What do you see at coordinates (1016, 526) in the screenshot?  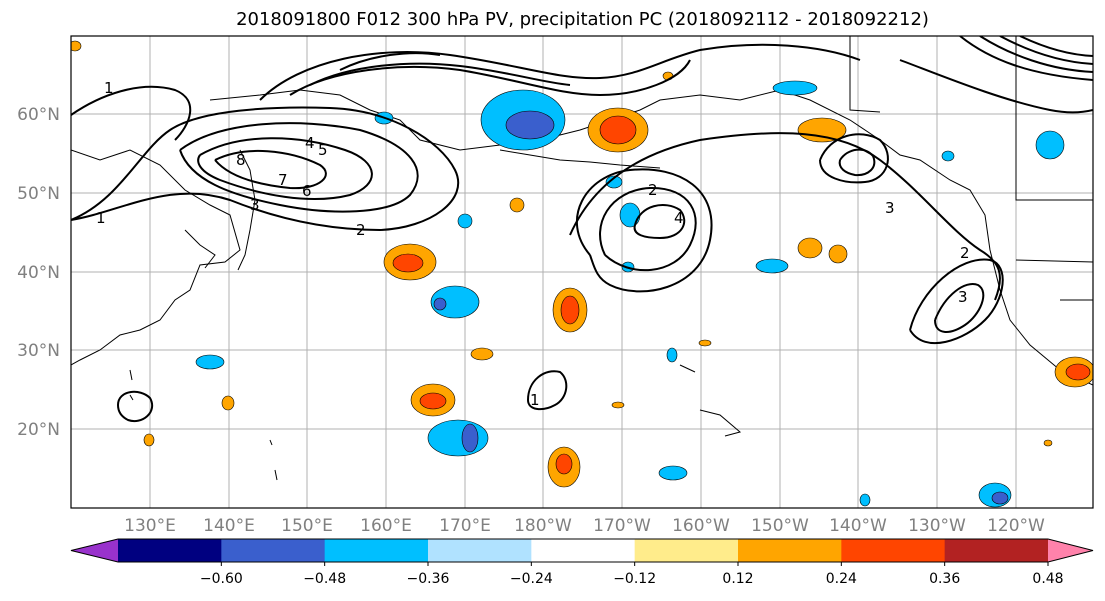 I see `lon-label: 120°W` at bounding box center [1016, 526].